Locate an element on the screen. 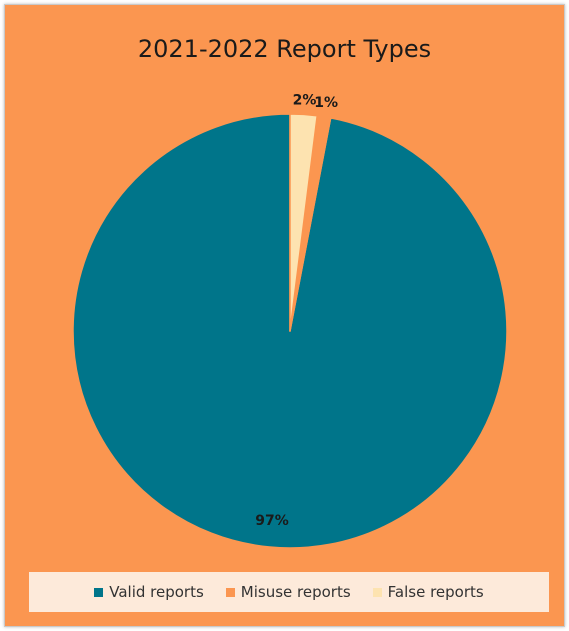 The image size is (569, 631). legend-label-misuse: Misuse reports is located at coordinates (295, 592).